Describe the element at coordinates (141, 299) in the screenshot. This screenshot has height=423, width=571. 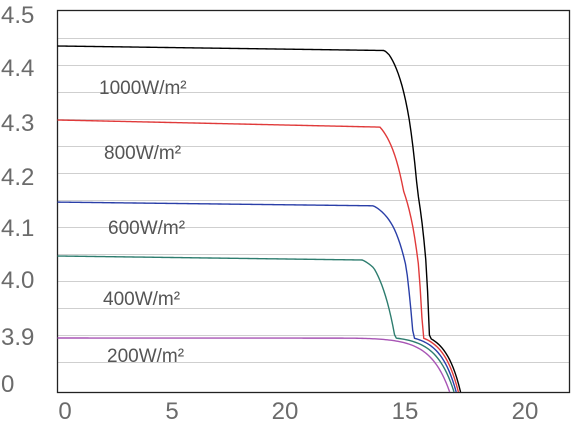
I see `curve-label-400w: 400W/m²` at that location.